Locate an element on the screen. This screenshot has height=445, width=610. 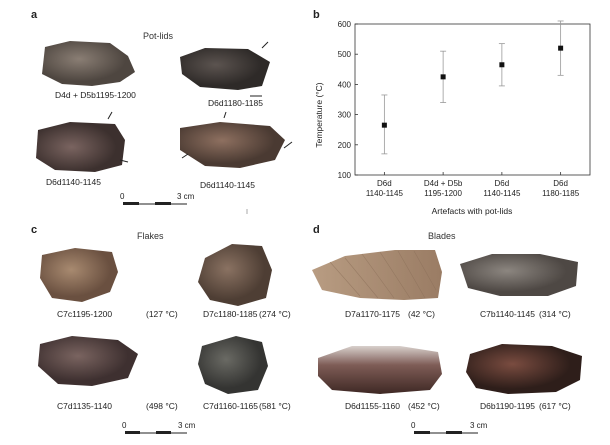
x-tick-label: 1180-1185 is located at coordinates (561, 193).